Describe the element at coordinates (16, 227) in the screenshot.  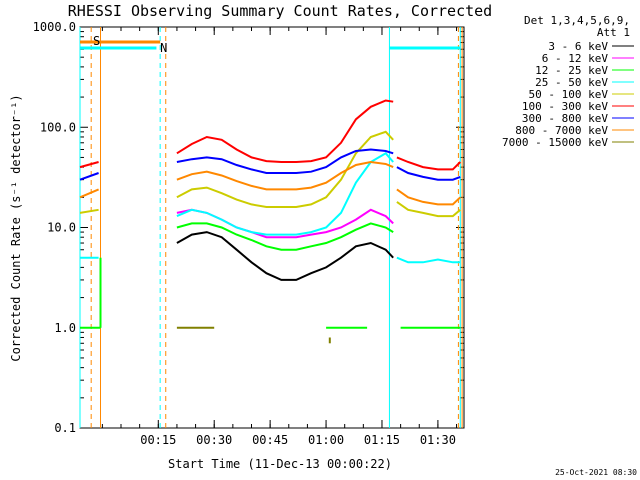
I see `y-axis-label: Corrected Count Rate (s⁻¹ detector⁻¹)` at that location.